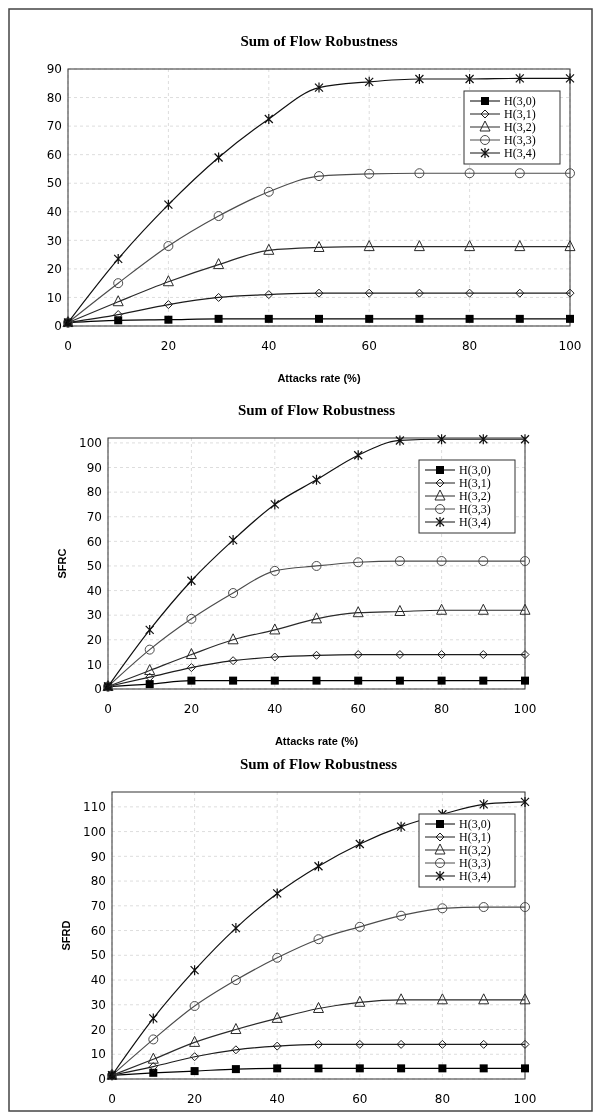  What do you see at coordinates (62, 563) in the screenshot?
I see `y-axis-title: SFRC` at bounding box center [62, 563].